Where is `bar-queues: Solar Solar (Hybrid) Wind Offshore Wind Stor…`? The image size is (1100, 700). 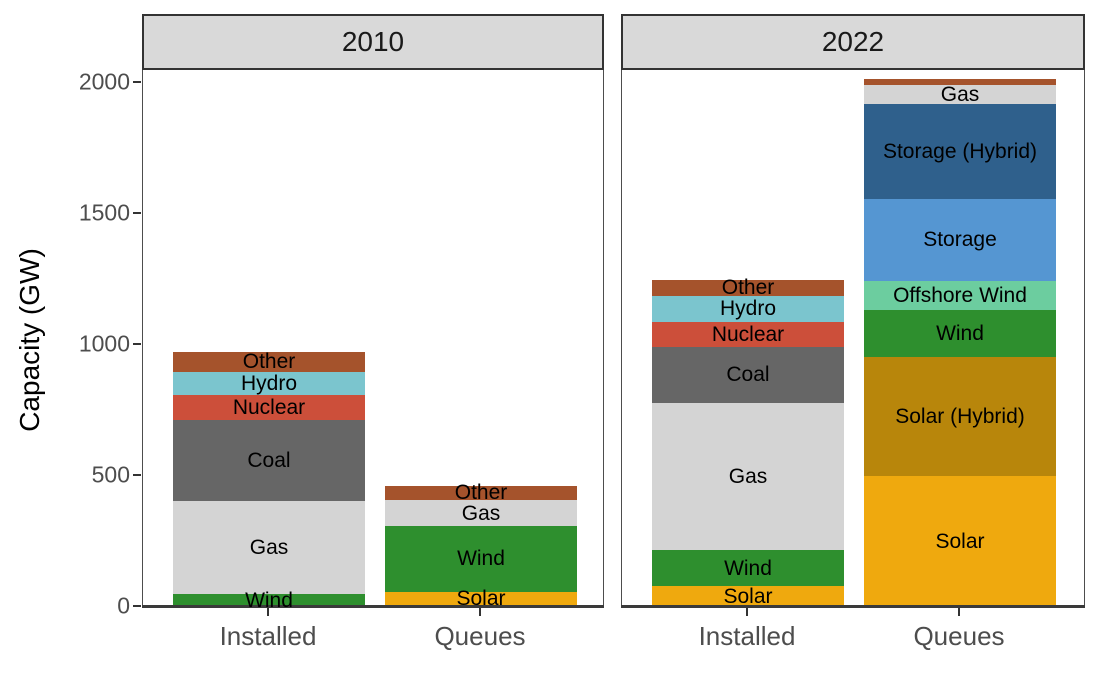
bar-queues: Solar Solar (Hybrid) Wind Offshore Wind Stor… is located at coordinates (960, 342).